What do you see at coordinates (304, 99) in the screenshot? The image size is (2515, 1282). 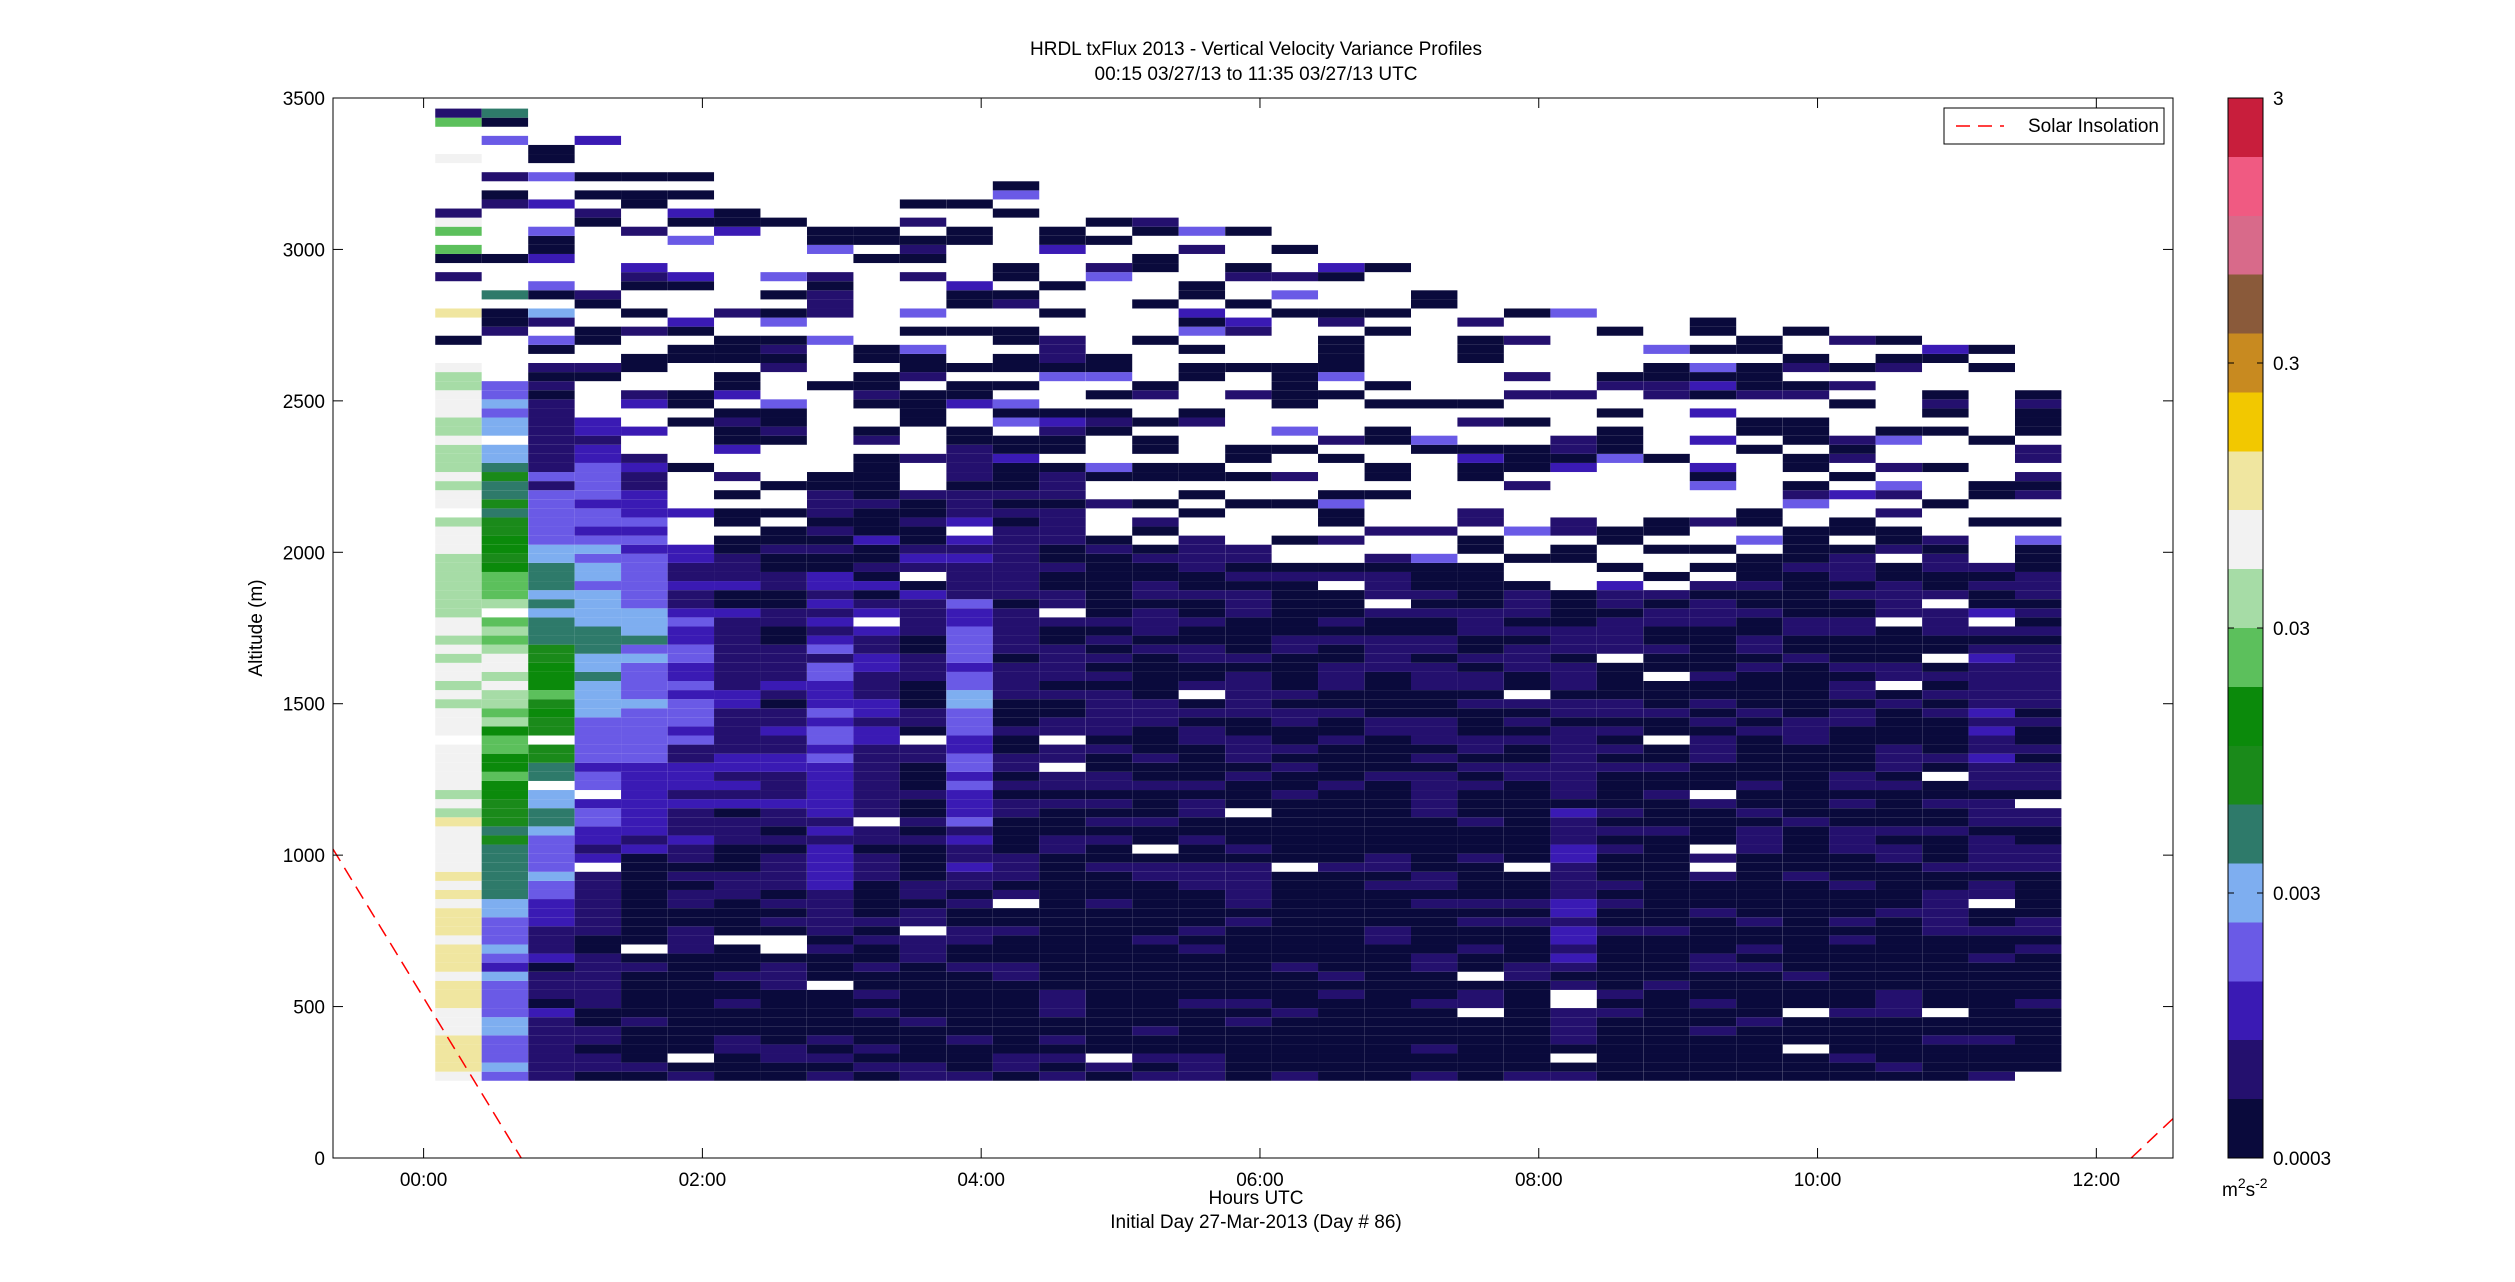 I see `y-tick-label: 3500` at bounding box center [304, 99].